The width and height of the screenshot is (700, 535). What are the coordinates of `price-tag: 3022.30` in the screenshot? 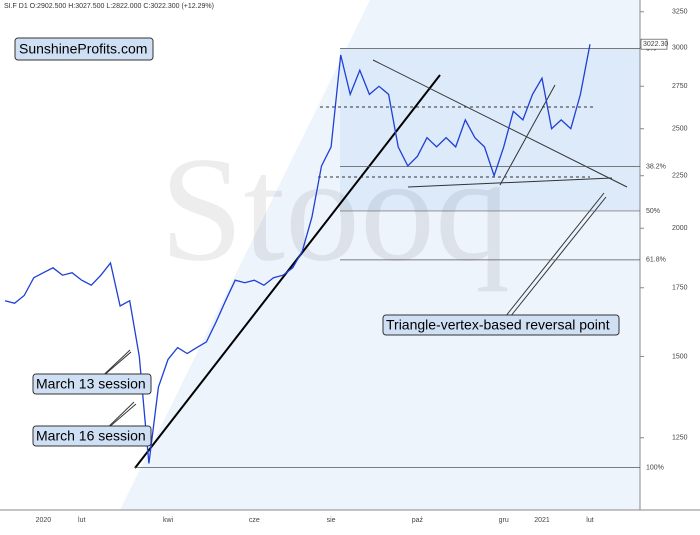 It's located at (655, 44).